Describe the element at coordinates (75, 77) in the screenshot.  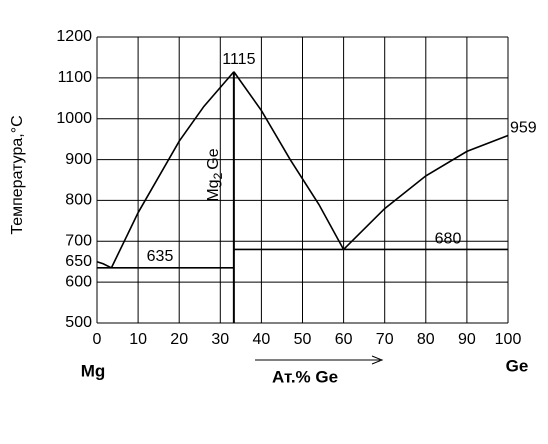
I see `y-tick-label: 1100` at that location.